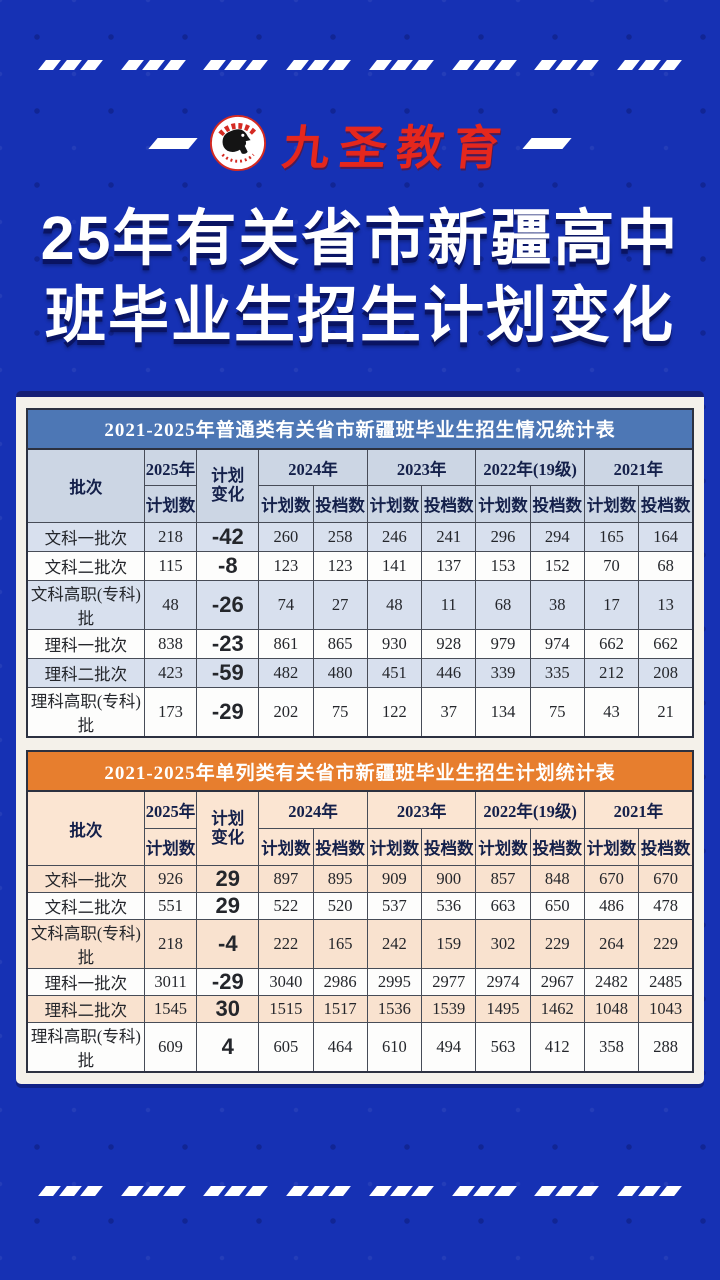 The image size is (720, 1280). Describe the element at coordinates (666, 605) in the screenshot. I see `value-cell: 13` at that location.